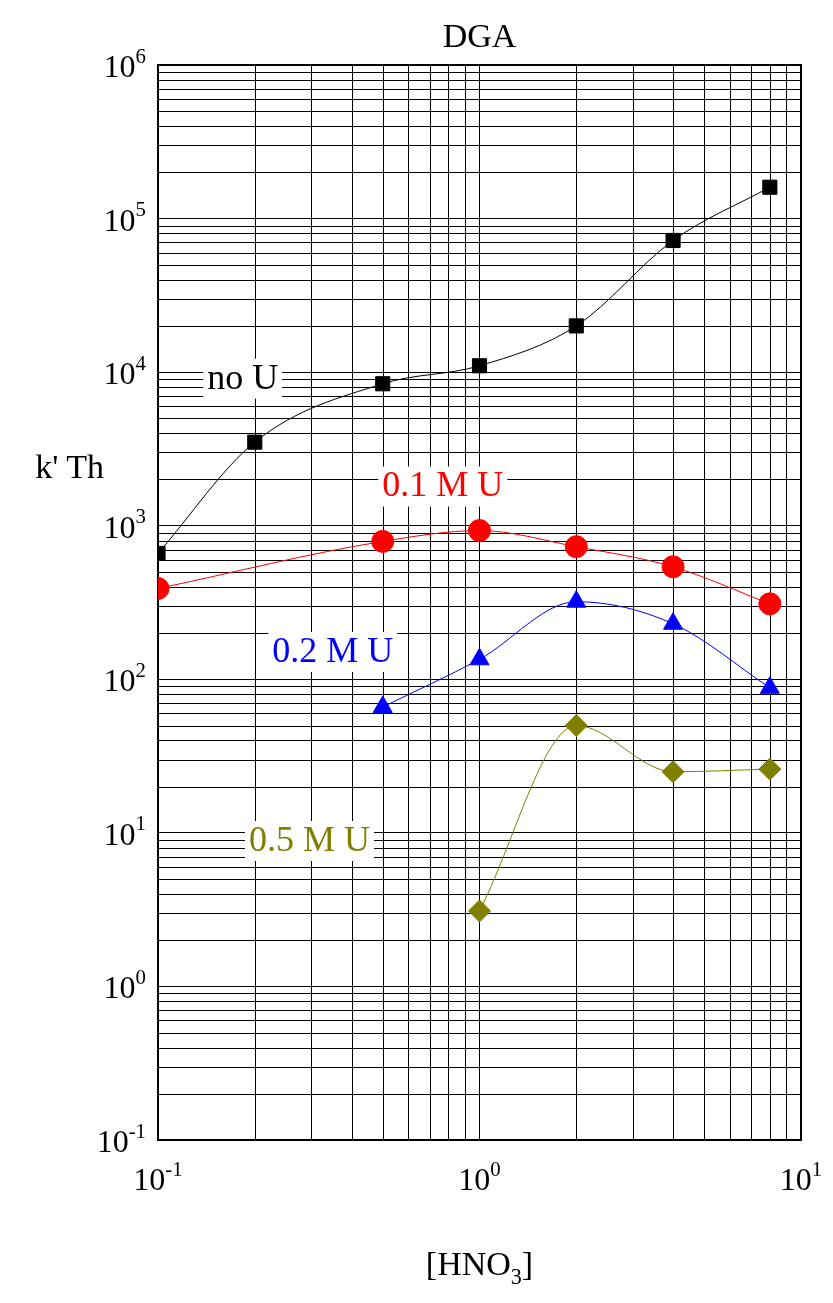  I want to click on series-label: 0.1 M U, so click(443, 484).